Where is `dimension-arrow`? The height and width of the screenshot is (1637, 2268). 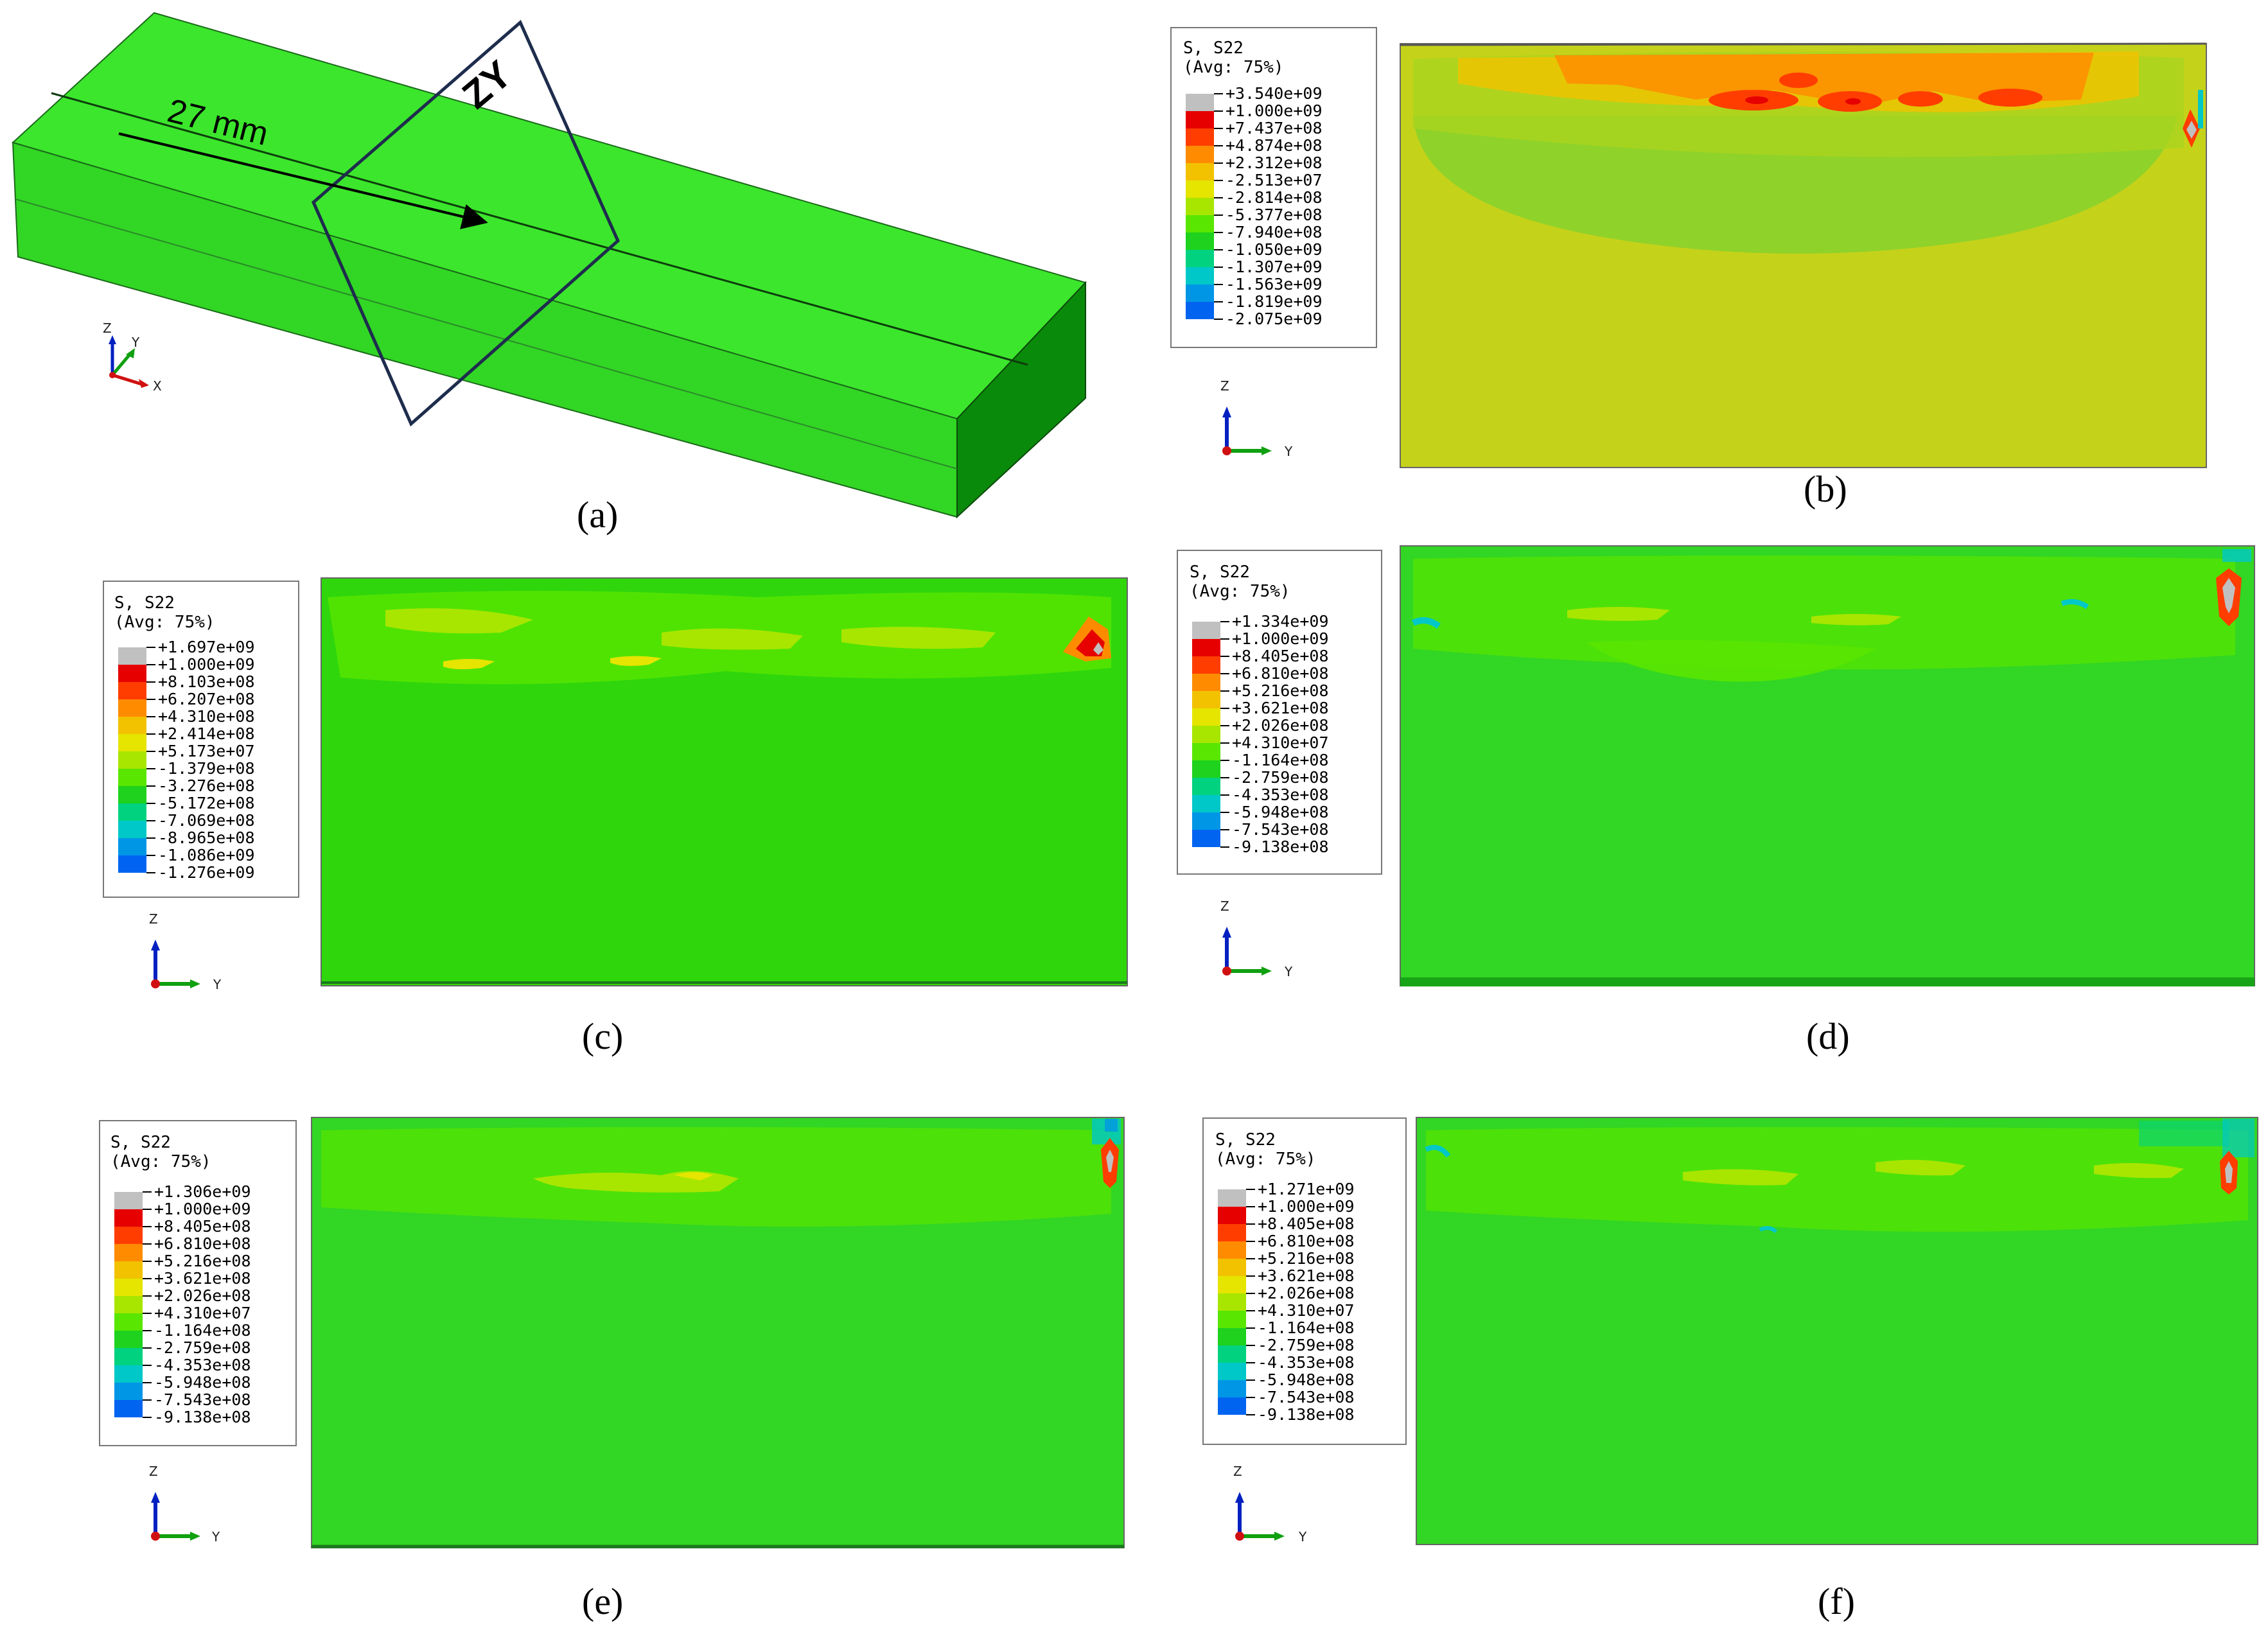 dimension-arrow is located at coordinates (303, 181).